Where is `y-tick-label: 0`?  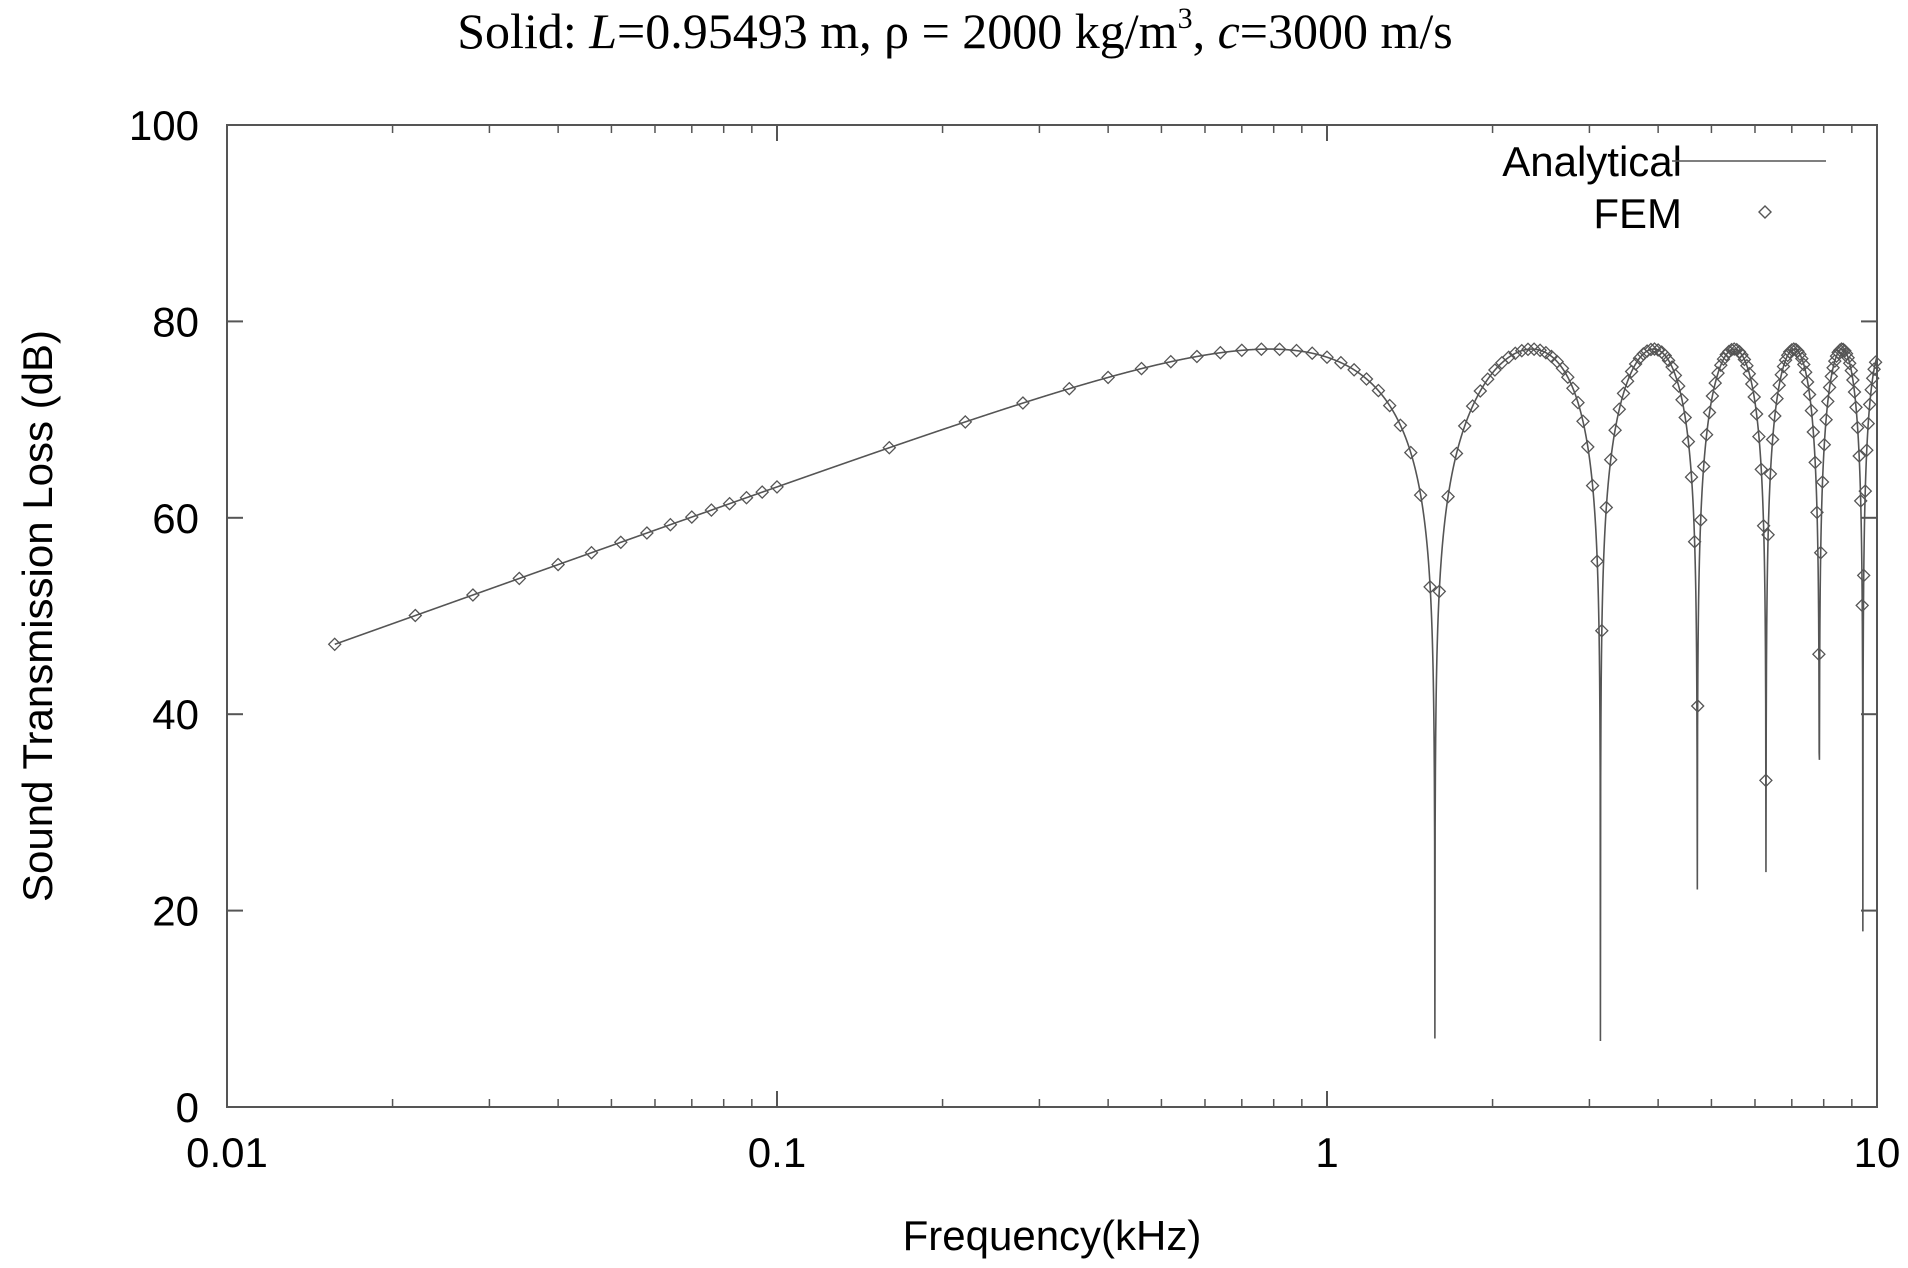
y-tick-label: 0 is located at coordinates (187, 1107).